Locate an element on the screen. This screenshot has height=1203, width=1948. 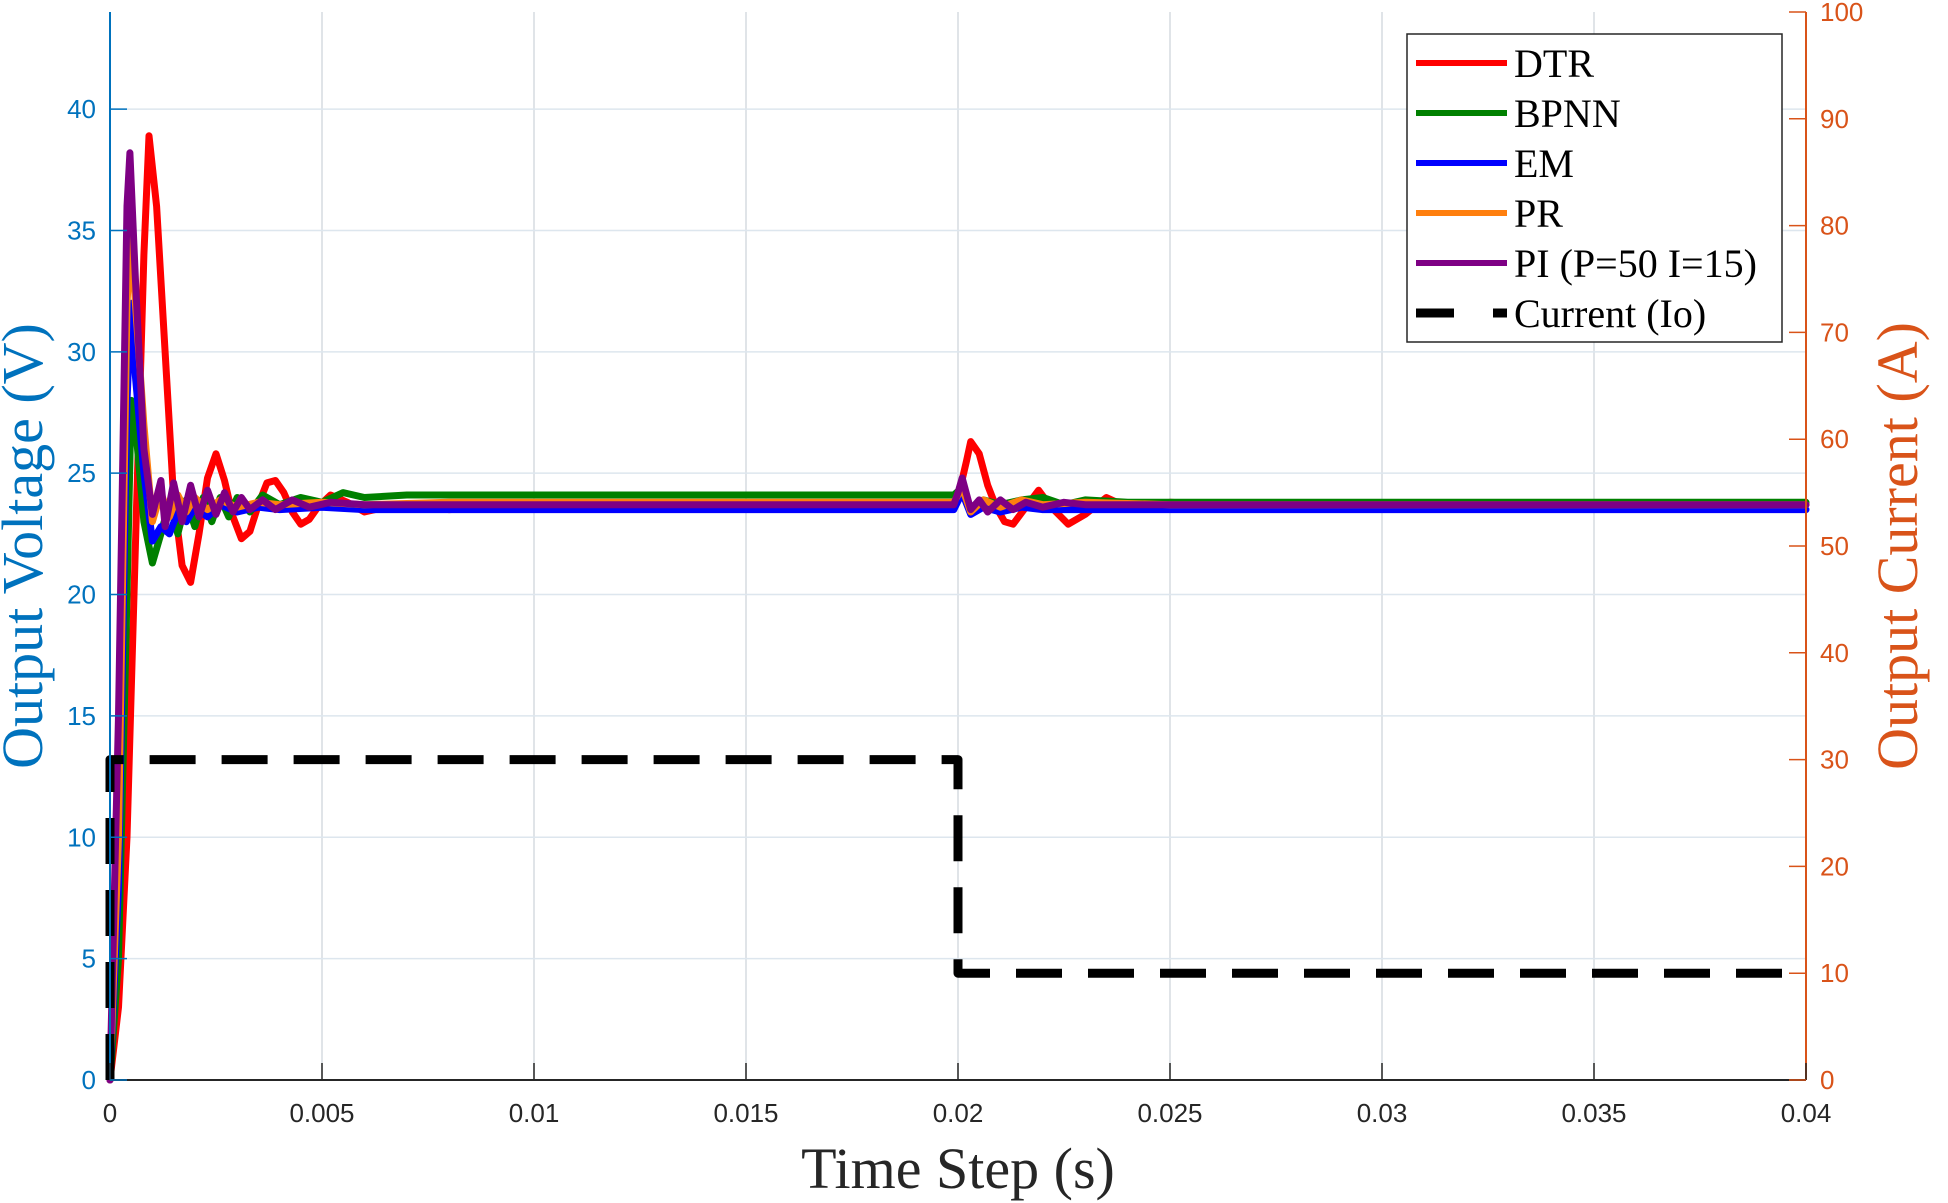
legend: DTR BPNN EM PR PI (P=50 I=15) Current (Io) is located at coordinates (1594, 188).